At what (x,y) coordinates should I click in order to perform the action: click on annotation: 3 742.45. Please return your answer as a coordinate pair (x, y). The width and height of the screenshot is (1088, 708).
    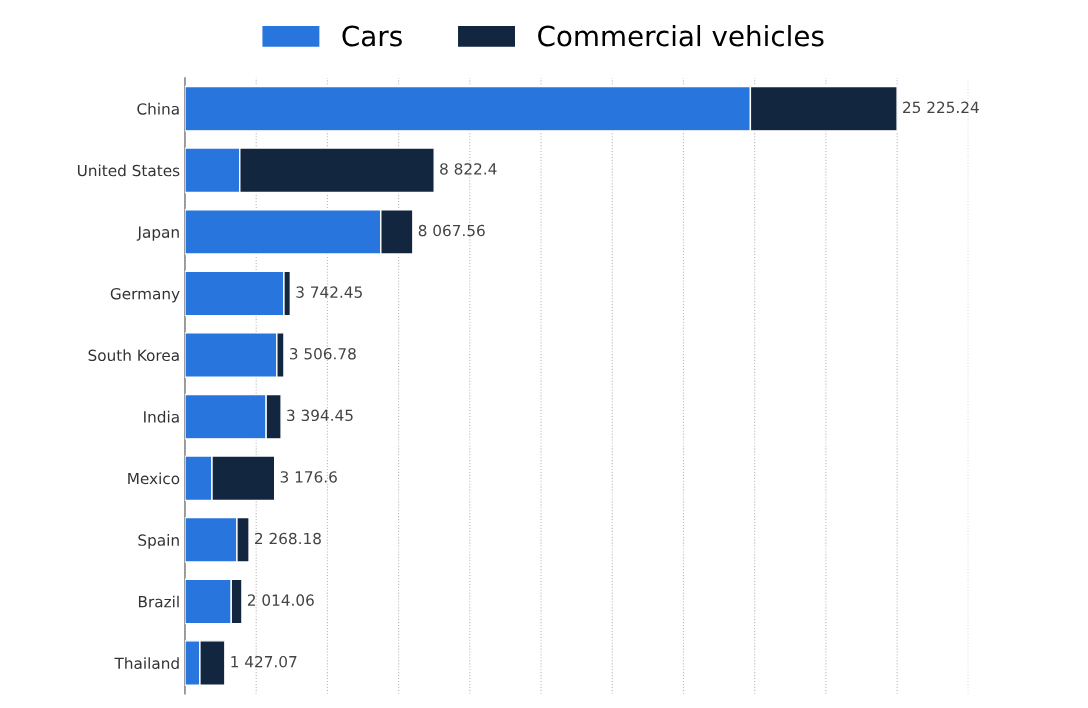
    Looking at the image, I should click on (329, 292).